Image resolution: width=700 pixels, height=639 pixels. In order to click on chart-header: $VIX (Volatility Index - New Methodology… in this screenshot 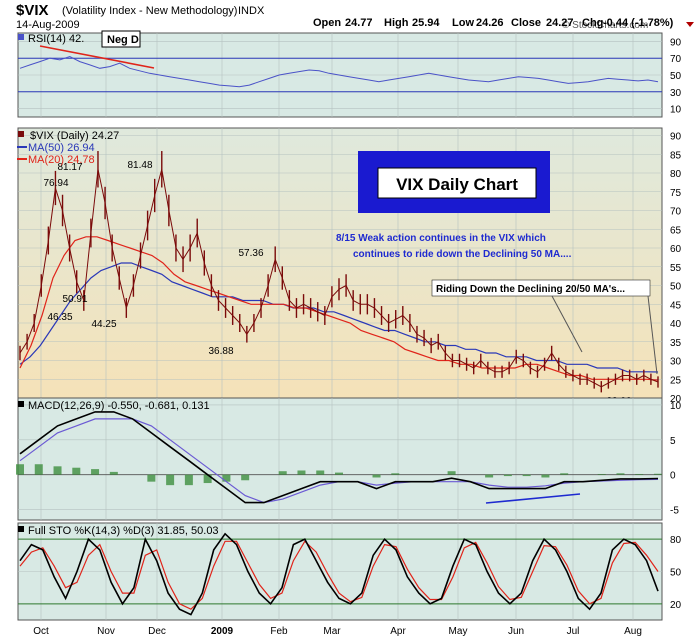, I will do `click(355, 16)`.